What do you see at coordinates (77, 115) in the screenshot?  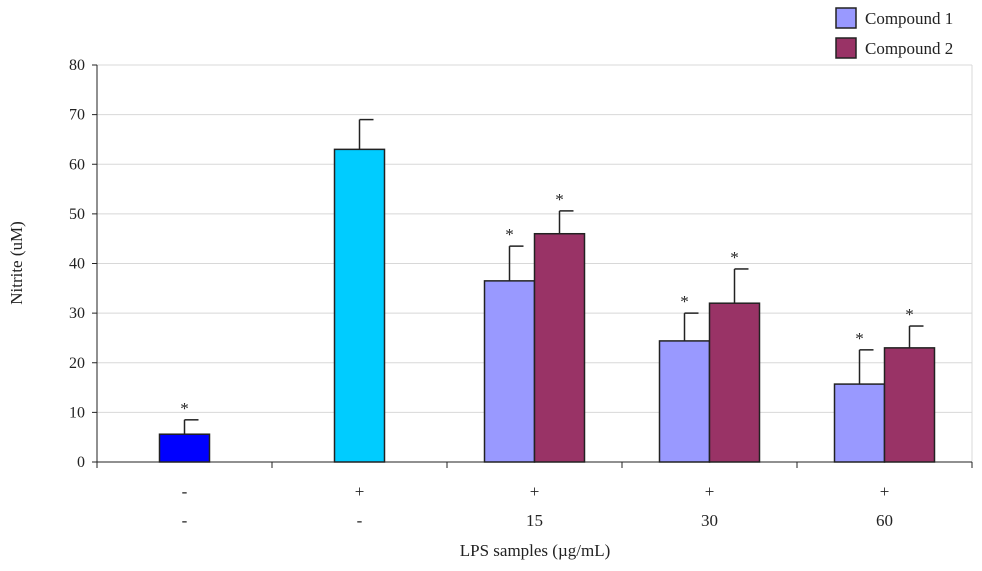 I see `y-tick-label: 70` at bounding box center [77, 115].